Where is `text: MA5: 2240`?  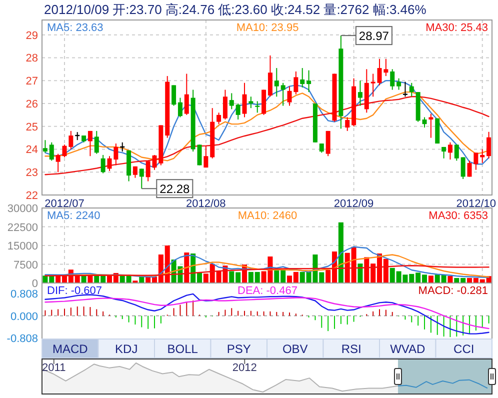 text: MA5: 2240 is located at coordinates (73, 216).